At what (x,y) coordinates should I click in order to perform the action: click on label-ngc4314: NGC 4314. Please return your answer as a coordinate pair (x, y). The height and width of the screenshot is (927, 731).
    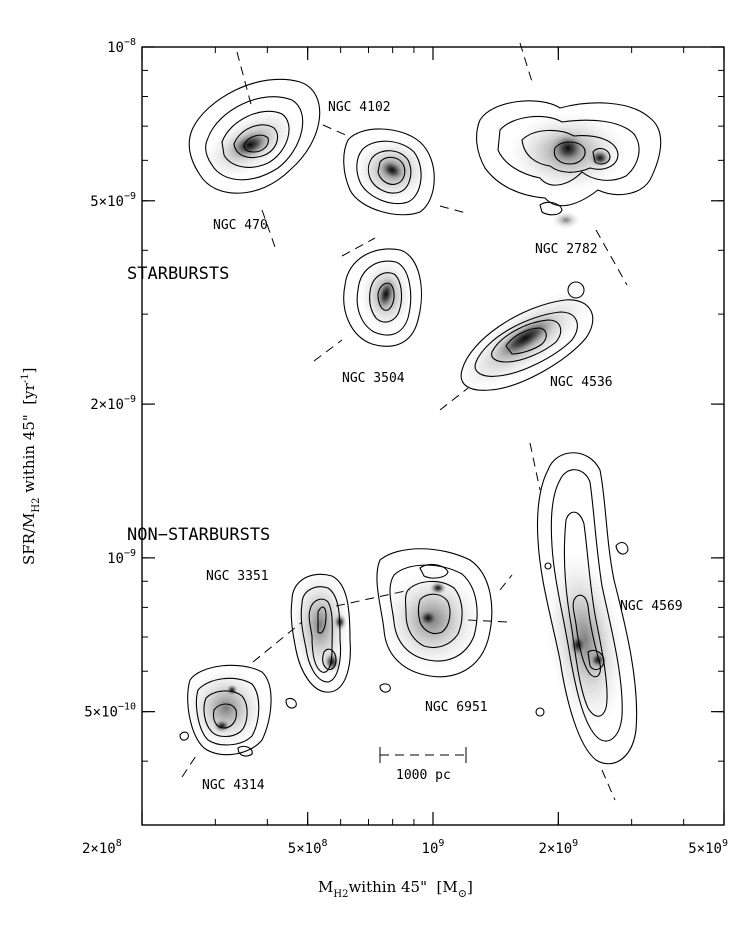
    Looking at the image, I should click on (233, 785).